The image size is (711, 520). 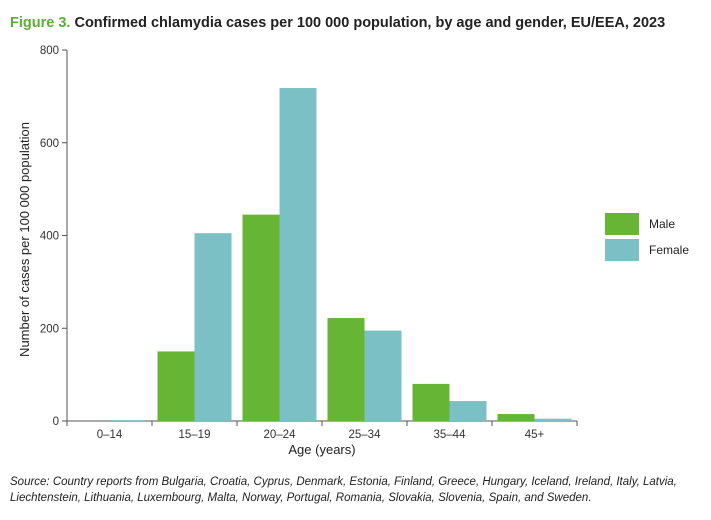 What do you see at coordinates (450, 435) in the screenshot?
I see `x-tick-label: 35–44` at bounding box center [450, 435].